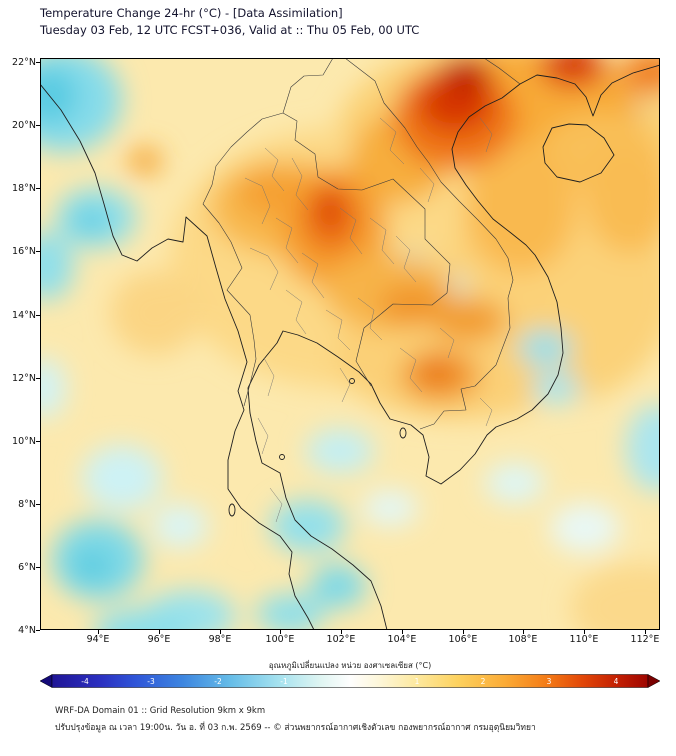  Describe the element at coordinates (549, 681) in the screenshot. I see `colorbar-tick: 3` at that location.